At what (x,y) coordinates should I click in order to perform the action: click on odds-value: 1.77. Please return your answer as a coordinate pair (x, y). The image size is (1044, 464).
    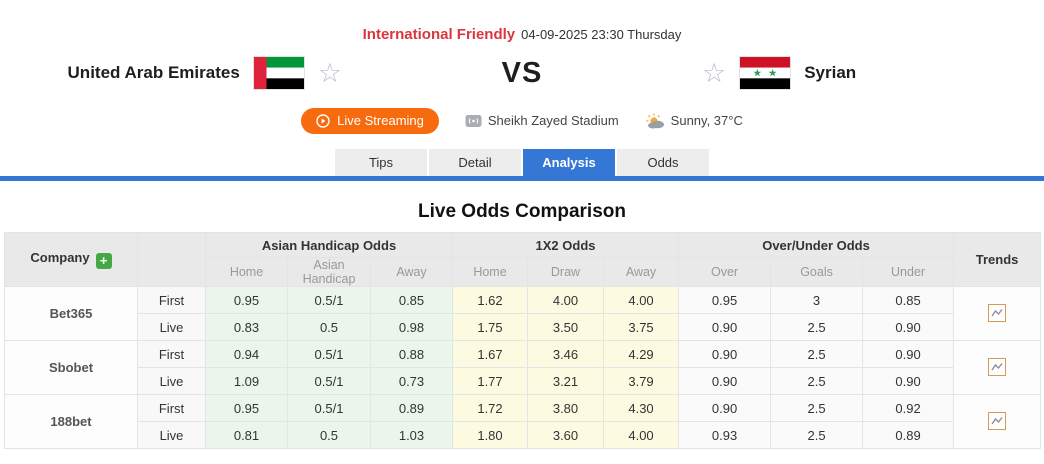
    Looking at the image, I should click on (490, 381).